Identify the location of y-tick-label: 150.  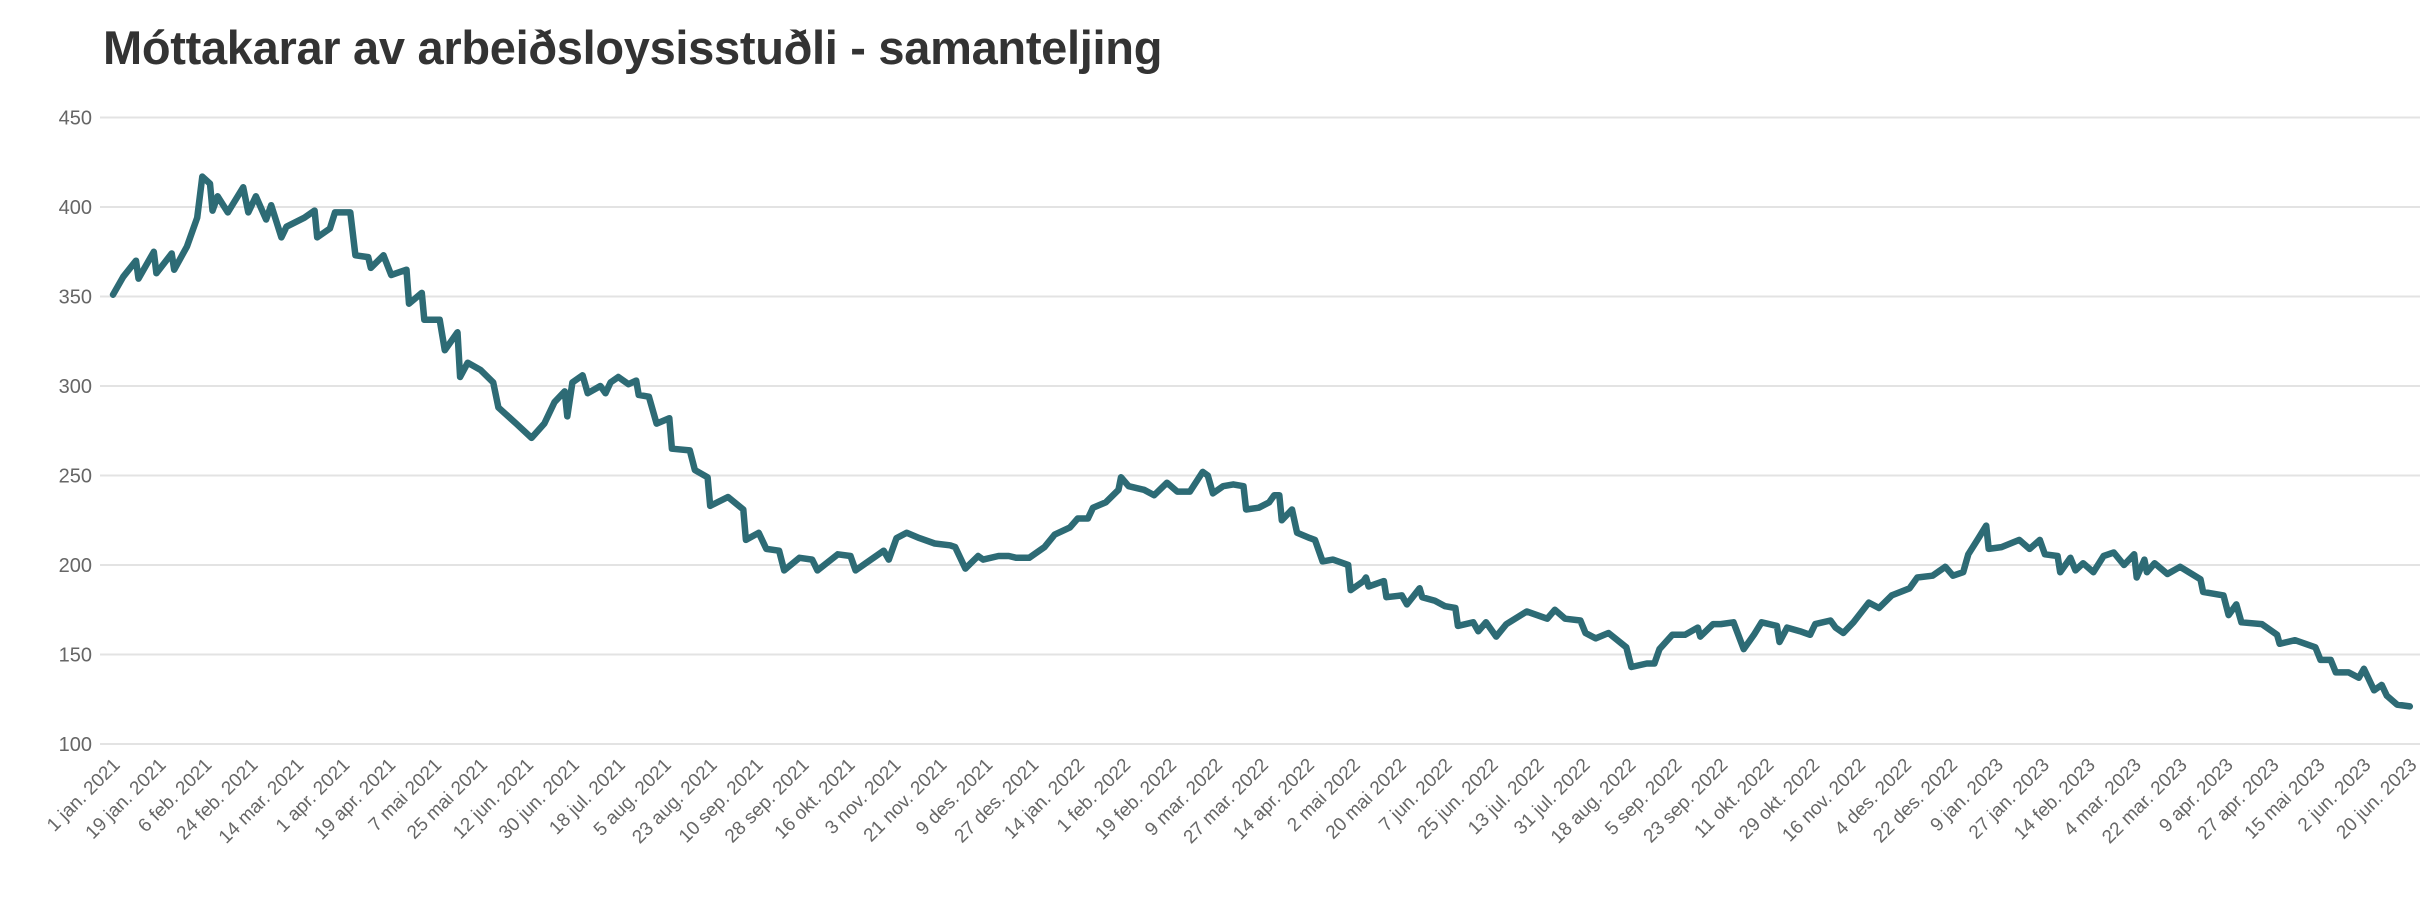
(75, 656).